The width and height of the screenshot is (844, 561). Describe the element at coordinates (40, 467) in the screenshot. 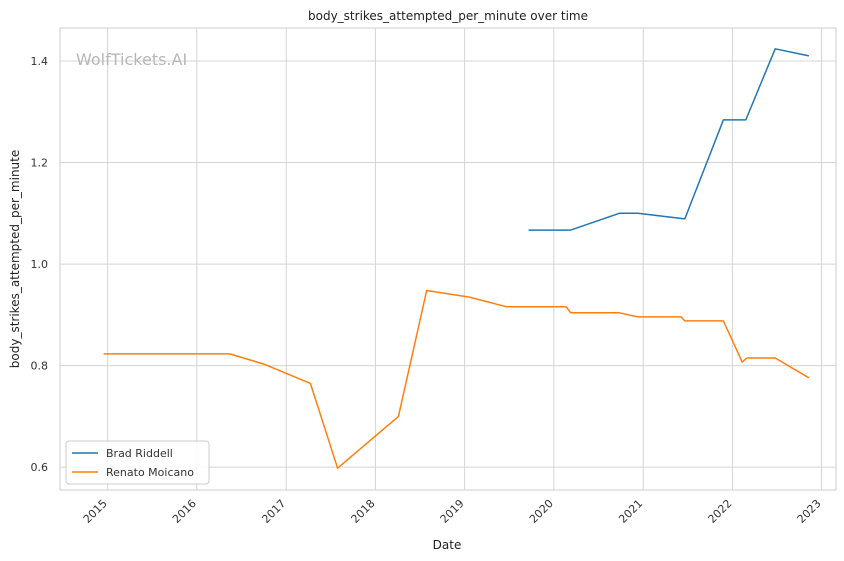

I see `y-tick-label-0-6: 0.6` at that location.